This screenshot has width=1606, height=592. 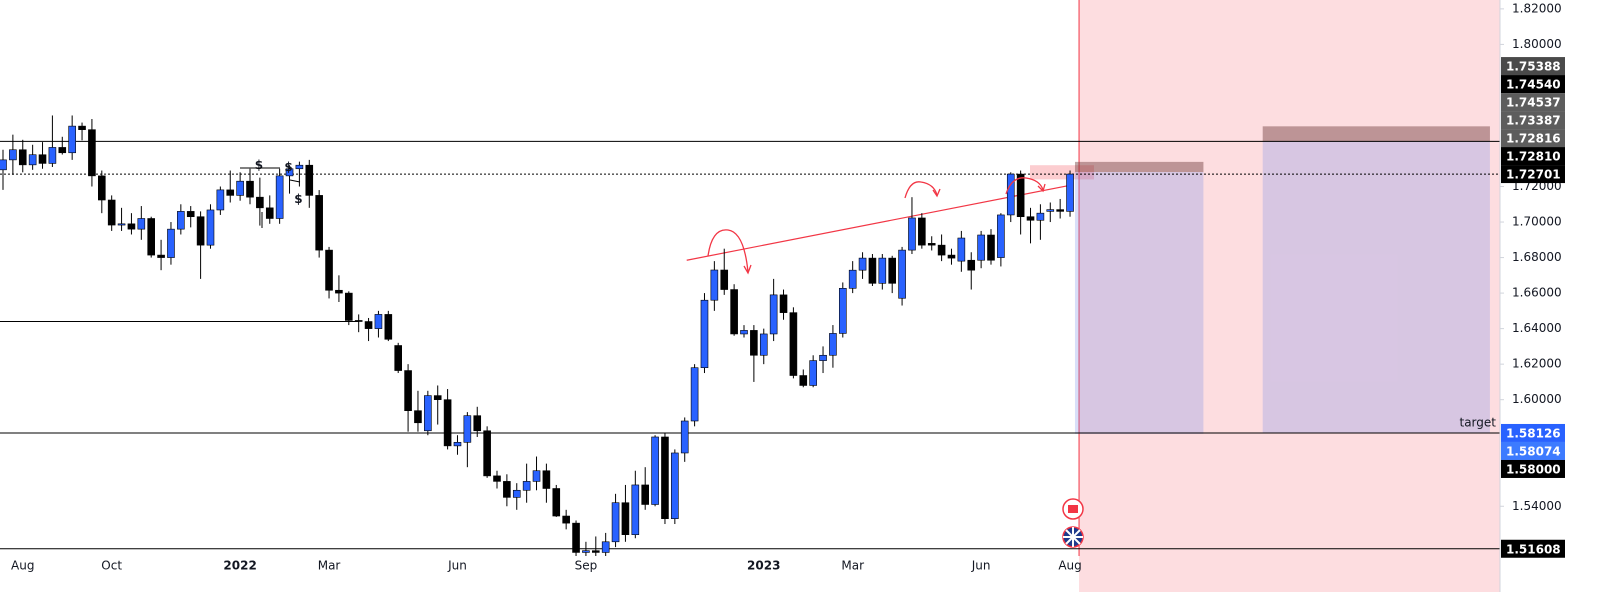 I want to click on y-tick-label: 1.80000, so click(x=1537, y=44).